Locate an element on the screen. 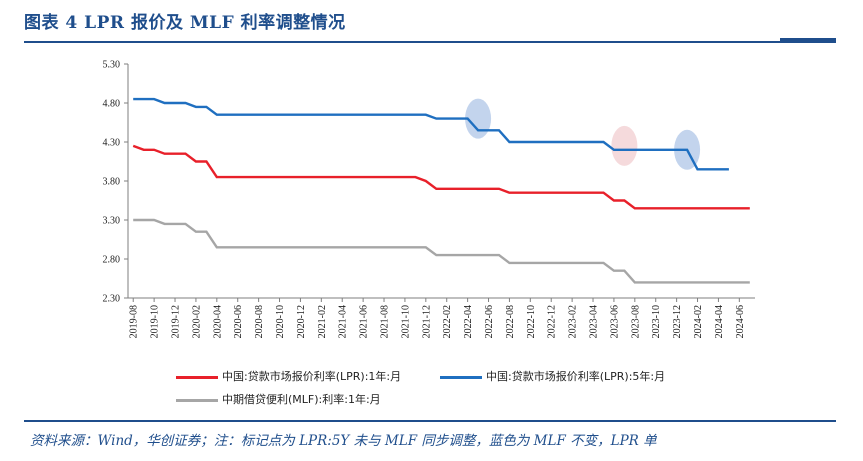 Image resolution: width=863 pixels, height=461 pixels. x-tick-label: 2024-04 is located at coordinates (719, 321).